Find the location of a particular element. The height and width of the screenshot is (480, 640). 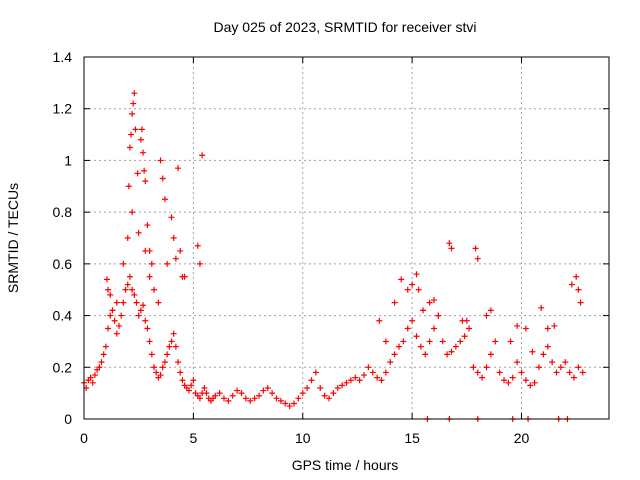

x-tick-label: 0 is located at coordinates (84, 438).